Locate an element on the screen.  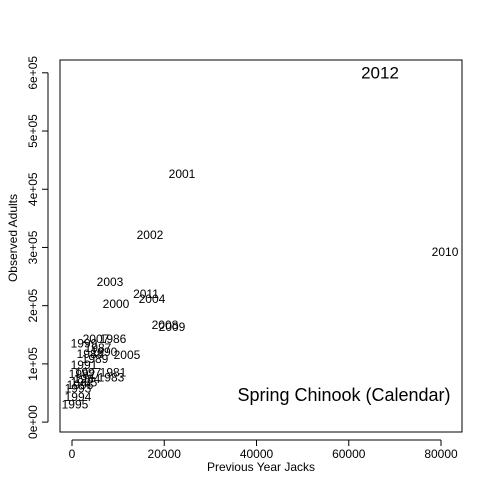
point-label: 1987 is located at coordinates (98, 348).